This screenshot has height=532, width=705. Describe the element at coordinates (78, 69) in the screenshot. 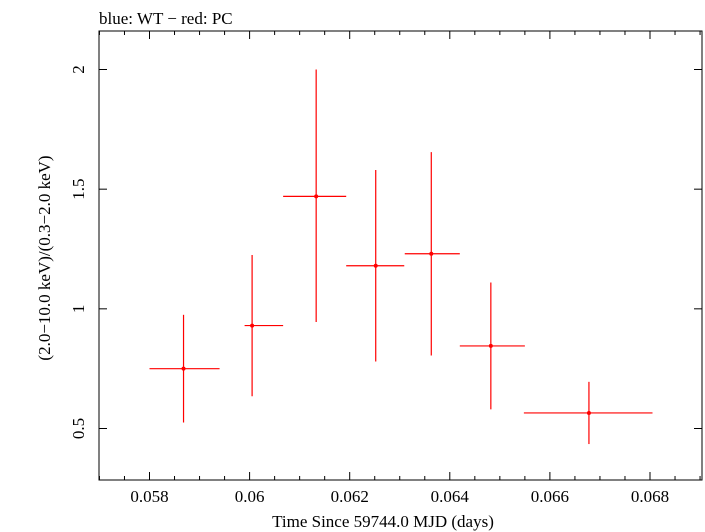

I see `y-tick-label: 2` at that location.